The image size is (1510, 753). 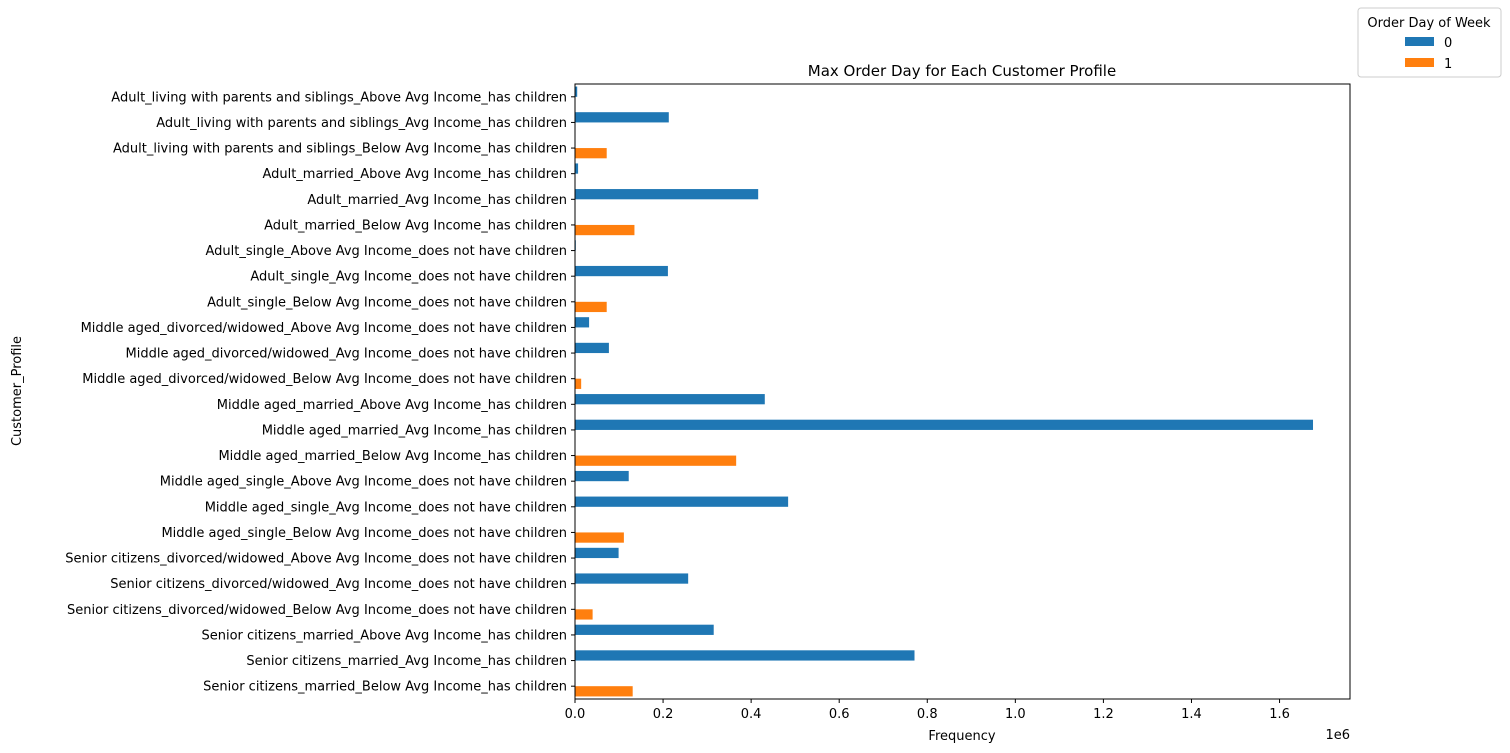 I want to click on legend: Order Day of Week 0 1, so click(x=1429, y=42).